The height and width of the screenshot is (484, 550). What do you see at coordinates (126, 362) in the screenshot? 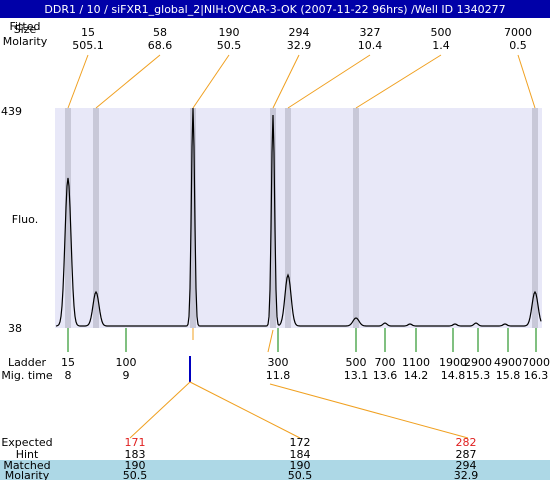
I see `ladder-size: 100` at bounding box center [126, 362].